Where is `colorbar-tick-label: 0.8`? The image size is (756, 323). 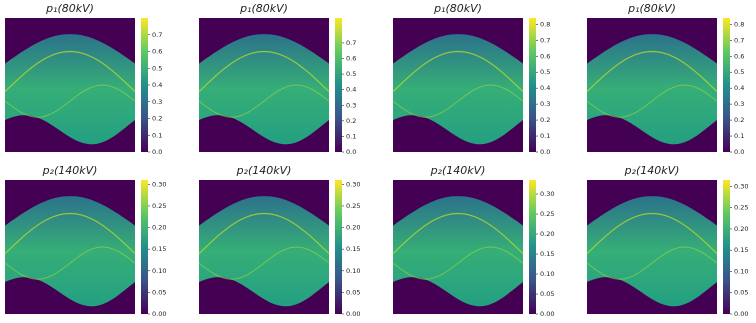
colorbar-tick-label: 0.8 is located at coordinates (739, 24).